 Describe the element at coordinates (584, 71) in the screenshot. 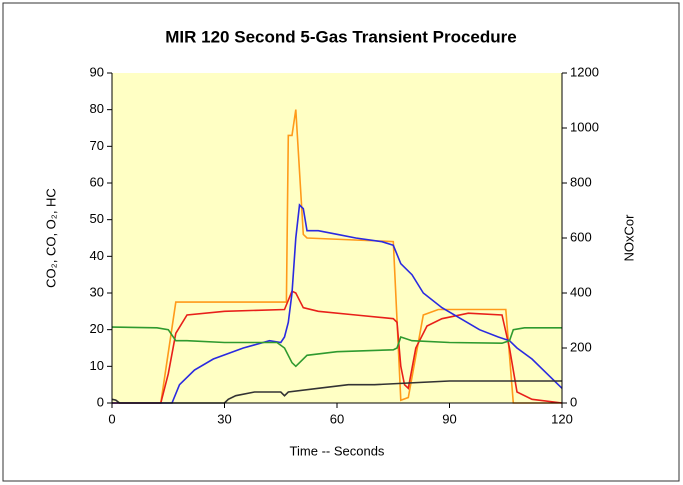

I see `y2-tick-label: 1200` at that location.